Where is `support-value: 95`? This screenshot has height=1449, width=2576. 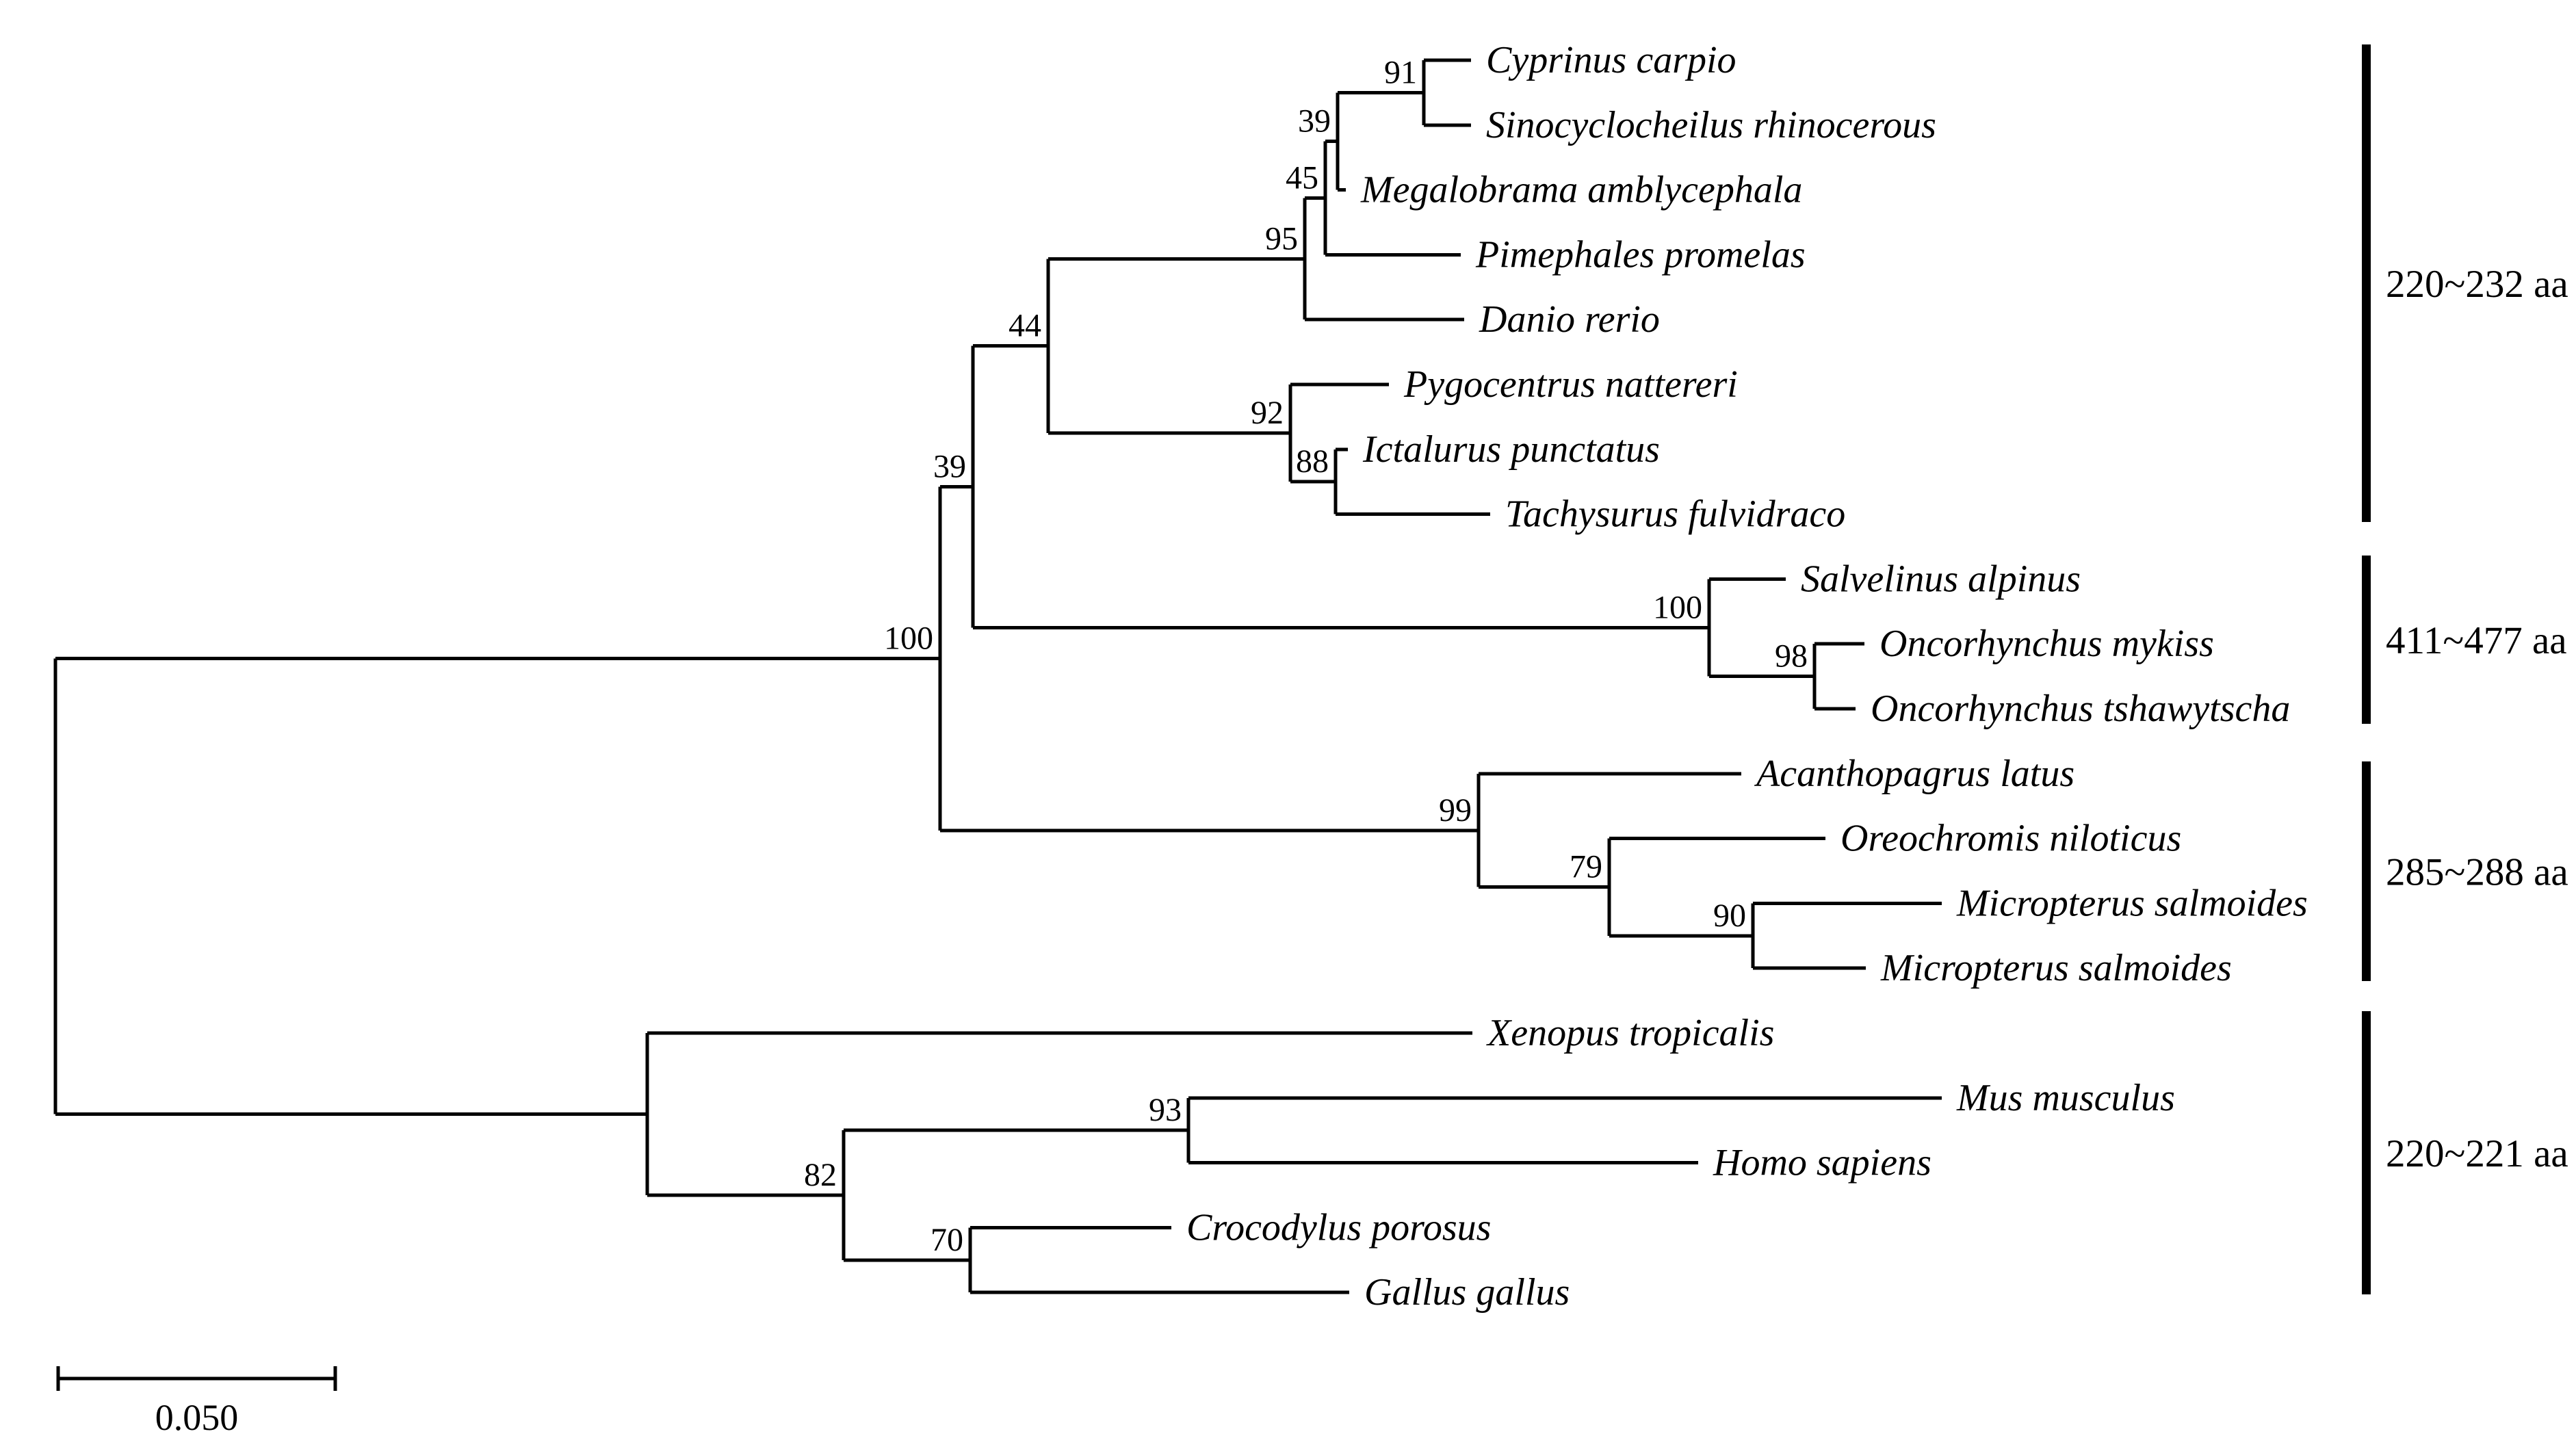 support-value: 95 is located at coordinates (1281, 238).